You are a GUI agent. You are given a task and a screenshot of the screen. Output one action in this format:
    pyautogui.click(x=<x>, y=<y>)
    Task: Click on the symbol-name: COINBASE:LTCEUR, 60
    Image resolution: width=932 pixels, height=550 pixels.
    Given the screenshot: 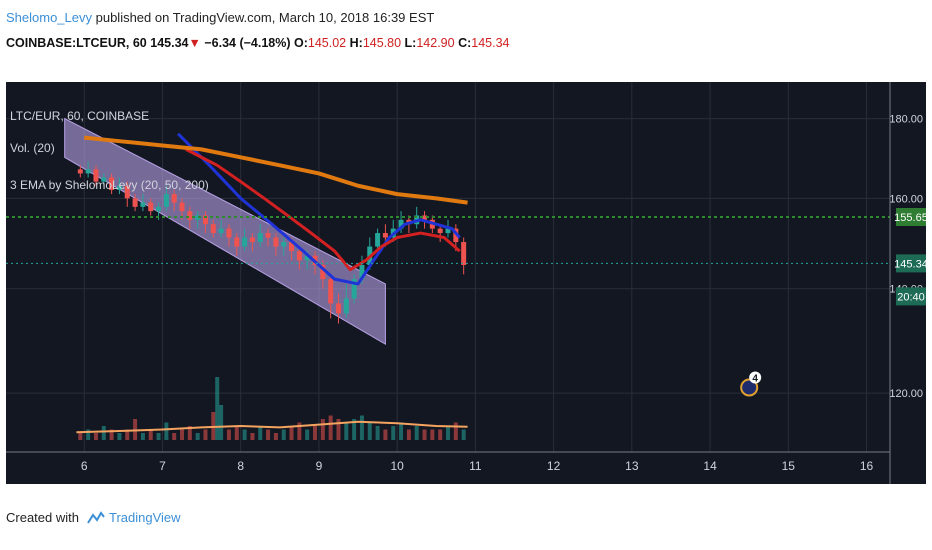 What is the action you would take?
    pyautogui.click(x=76, y=43)
    